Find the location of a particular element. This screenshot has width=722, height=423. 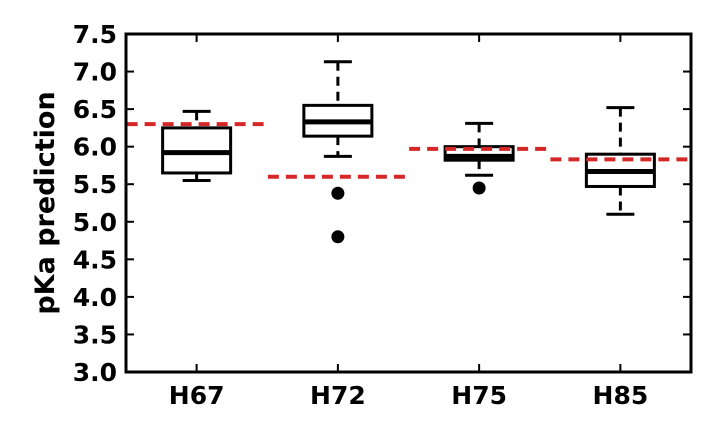

y-tick-label: 3.5 is located at coordinates (95, 334).